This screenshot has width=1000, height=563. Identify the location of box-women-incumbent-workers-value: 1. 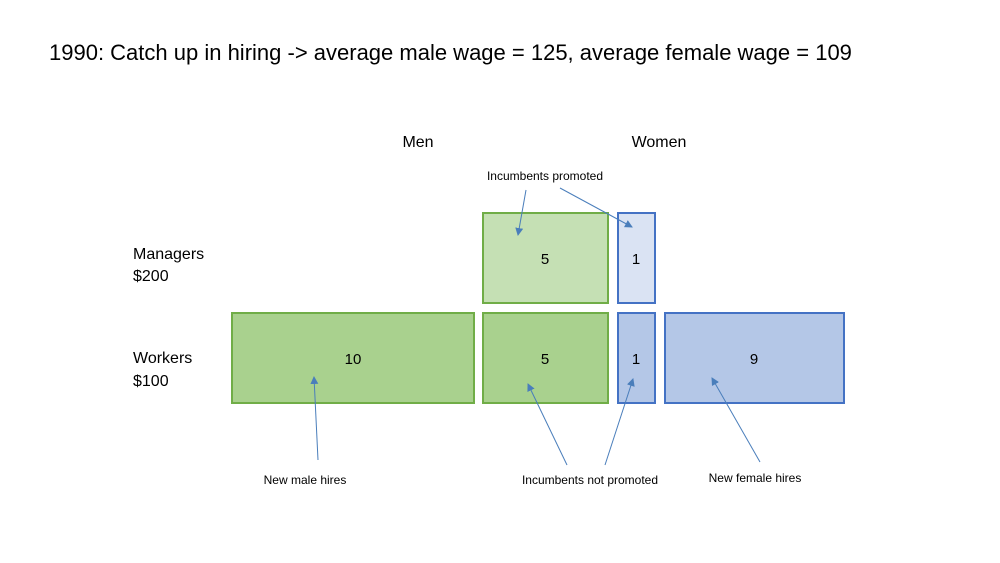
(636, 359).